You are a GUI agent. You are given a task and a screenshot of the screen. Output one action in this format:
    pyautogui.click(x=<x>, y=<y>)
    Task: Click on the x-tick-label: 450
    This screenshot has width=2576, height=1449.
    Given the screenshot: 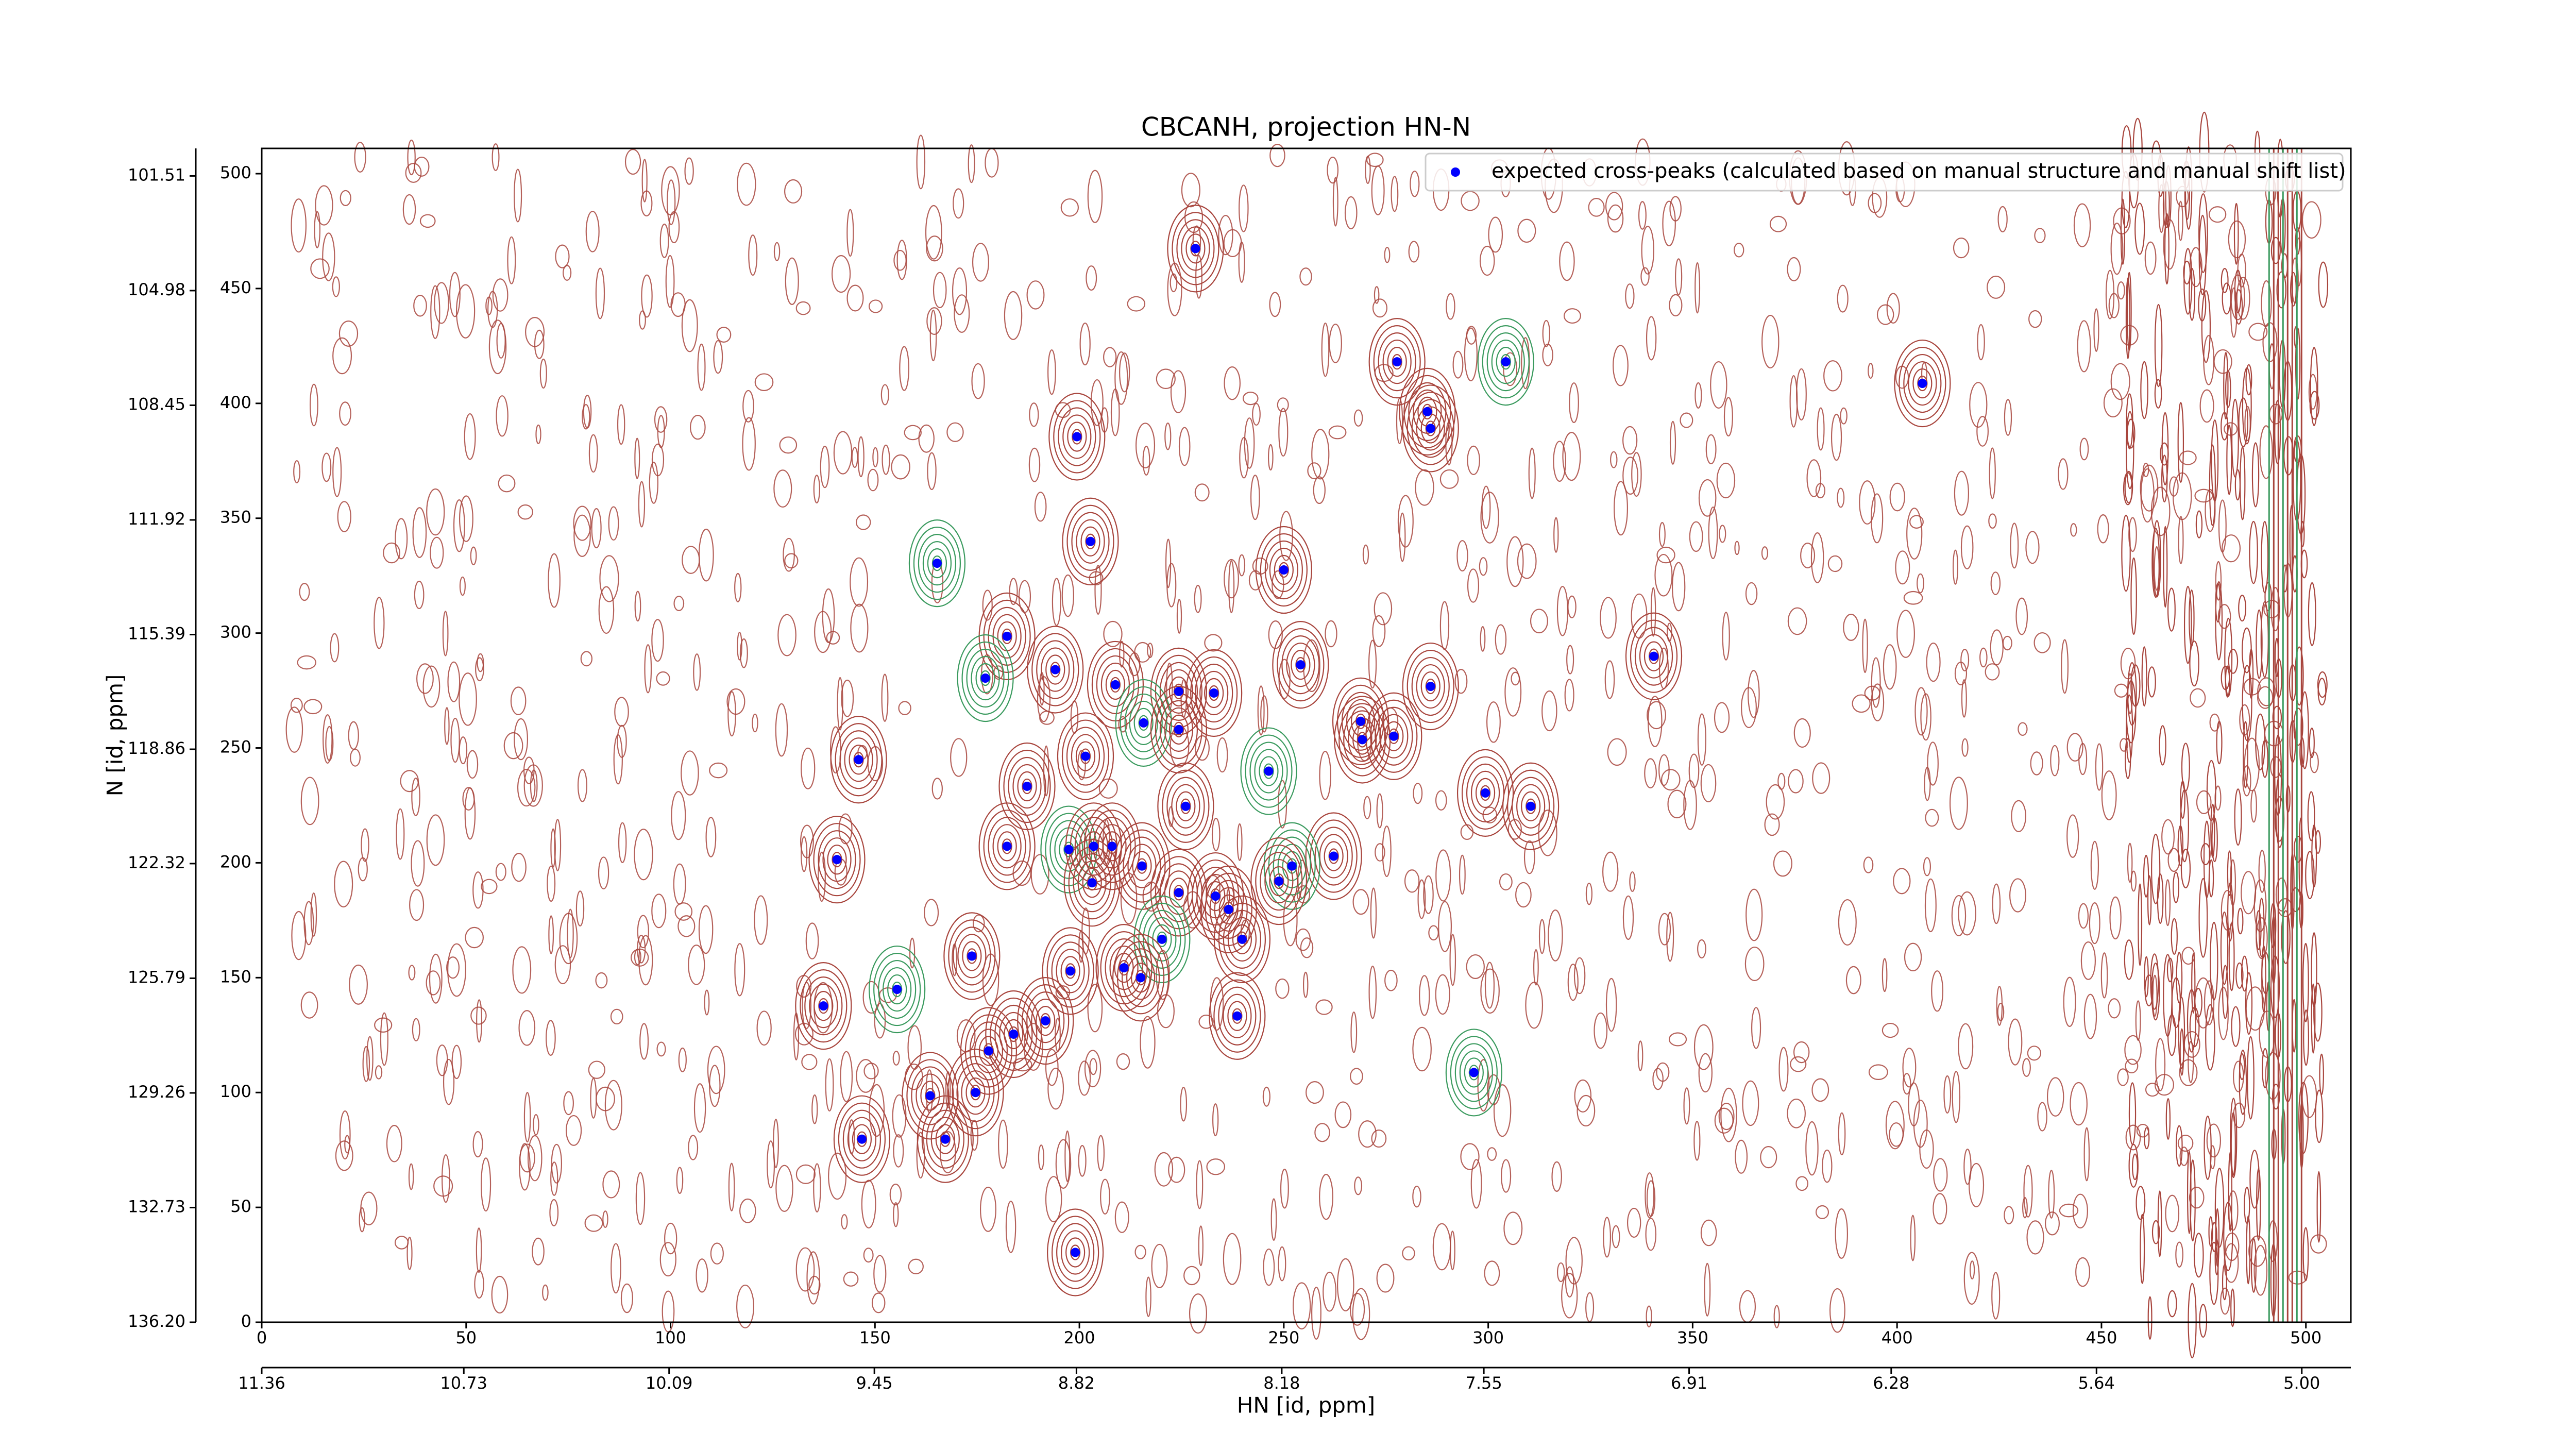 What is the action you would take?
    pyautogui.click(x=2101, y=1337)
    